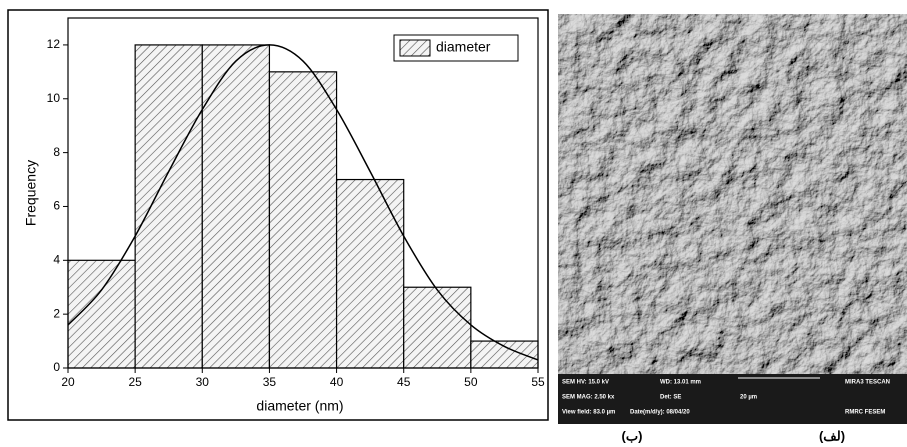 This screenshot has width=907, height=447. Describe the element at coordinates (670, 398) in the screenshot. I see `sem-info: Det: SE` at that location.